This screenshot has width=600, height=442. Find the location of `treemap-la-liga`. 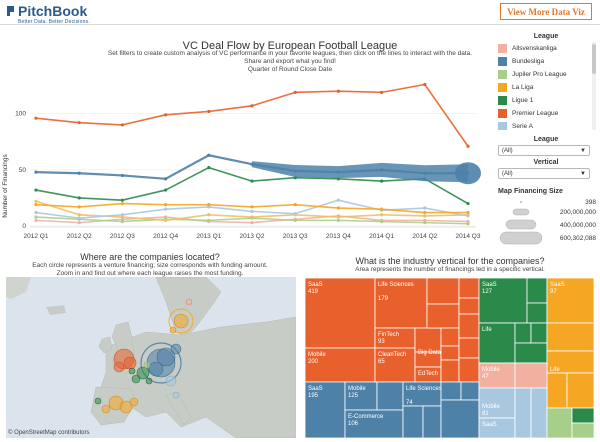

treemap-la-liga is located at coordinates (570, 343).